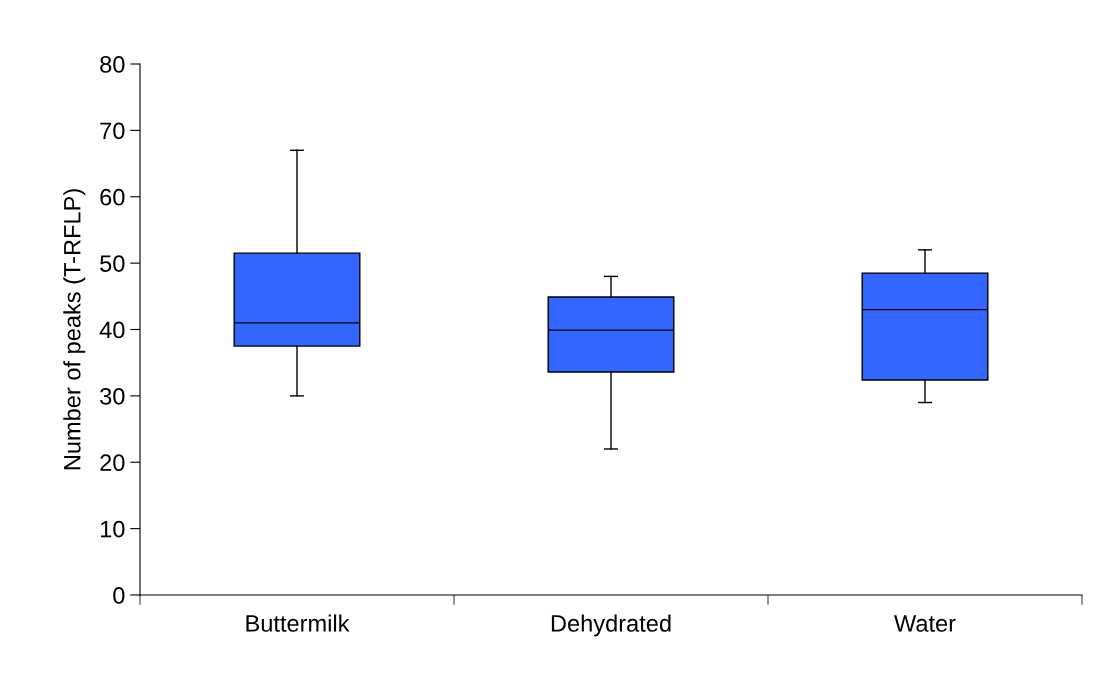  Describe the element at coordinates (112, 263) in the screenshot. I see `y-tick-label: 50` at that location.